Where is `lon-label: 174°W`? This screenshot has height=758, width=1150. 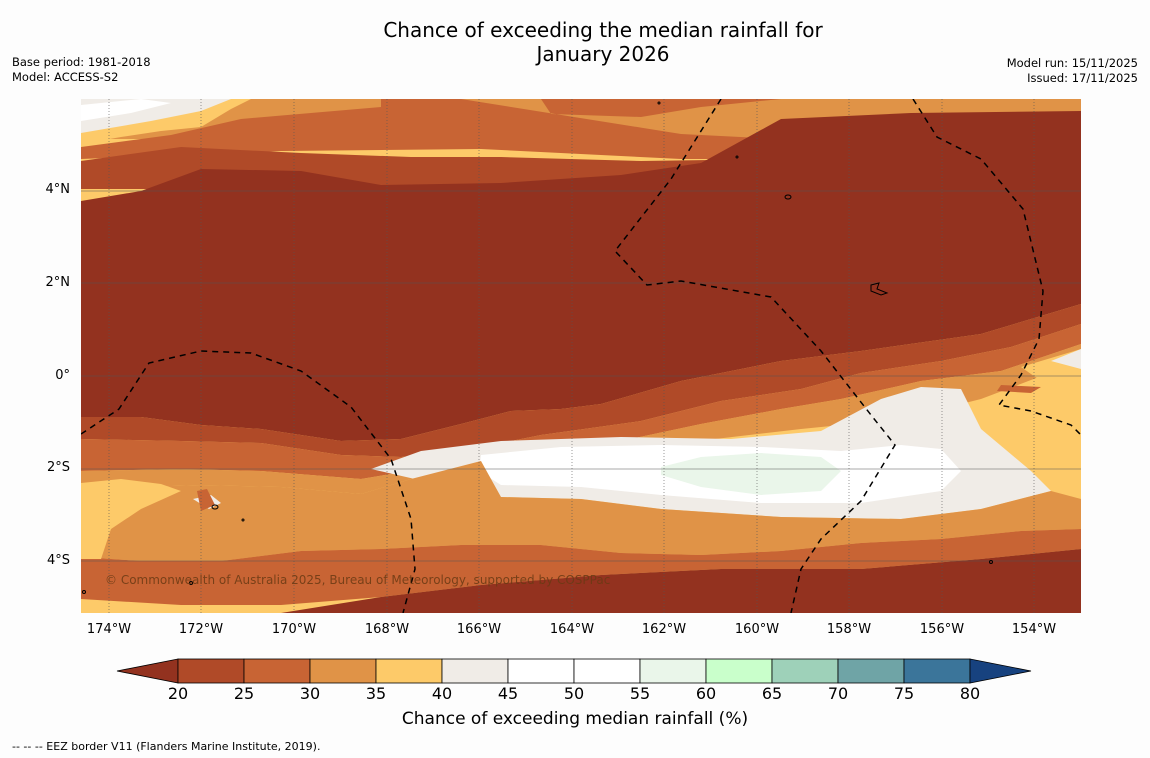 lon-label: 174°W is located at coordinates (109, 629).